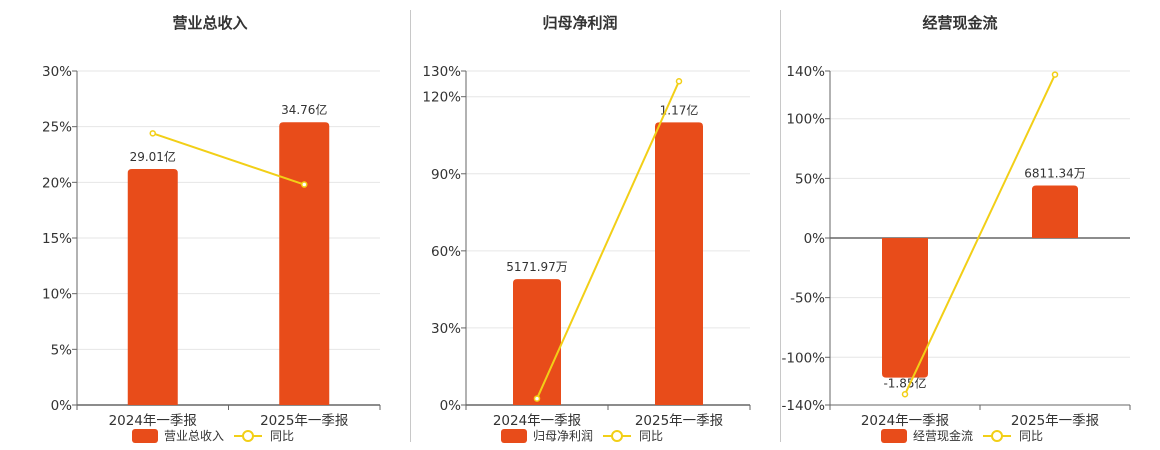  What do you see at coordinates (804, 406) in the screenshot?
I see `y-tick-label: -140%` at bounding box center [804, 406].